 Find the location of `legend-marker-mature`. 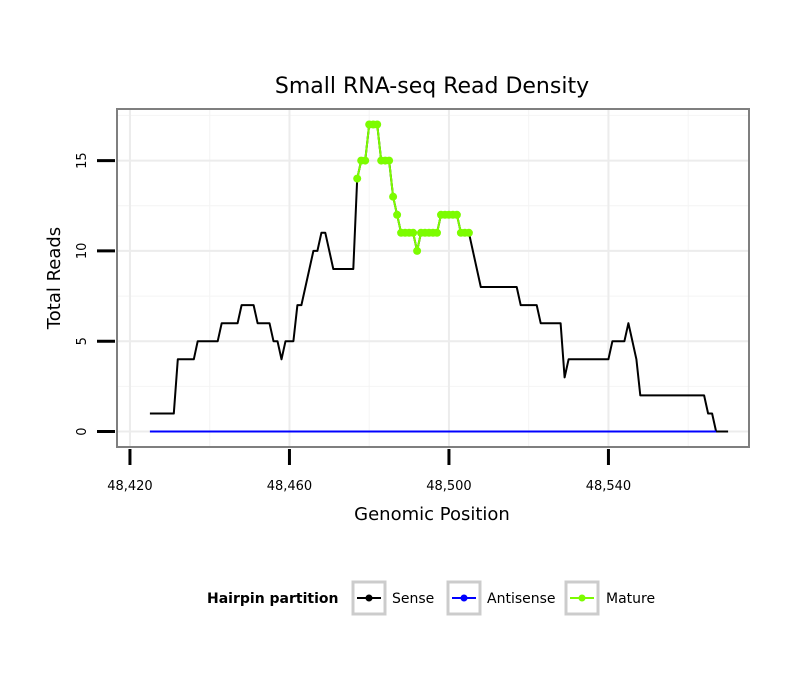

legend-marker-mature is located at coordinates (582, 598).